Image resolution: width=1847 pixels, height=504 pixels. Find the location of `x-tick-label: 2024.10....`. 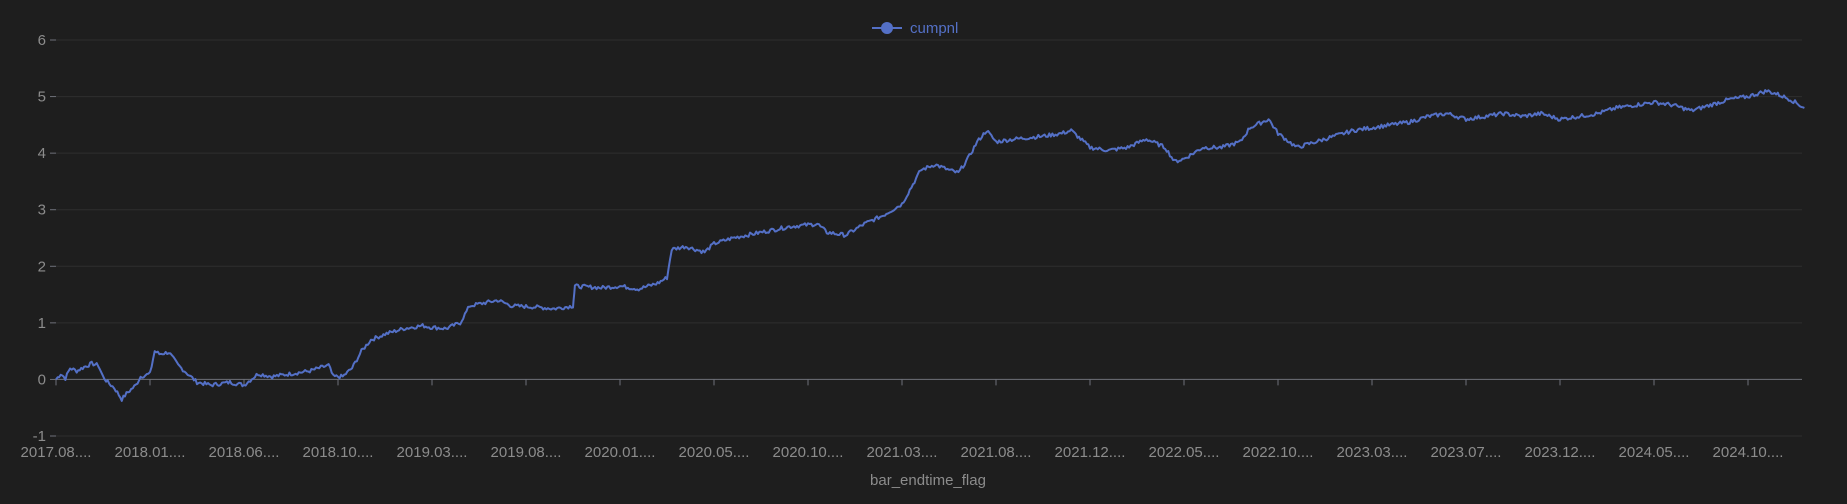

x-tick-label: 2024.10.... is located at coordinates (1748, 452).